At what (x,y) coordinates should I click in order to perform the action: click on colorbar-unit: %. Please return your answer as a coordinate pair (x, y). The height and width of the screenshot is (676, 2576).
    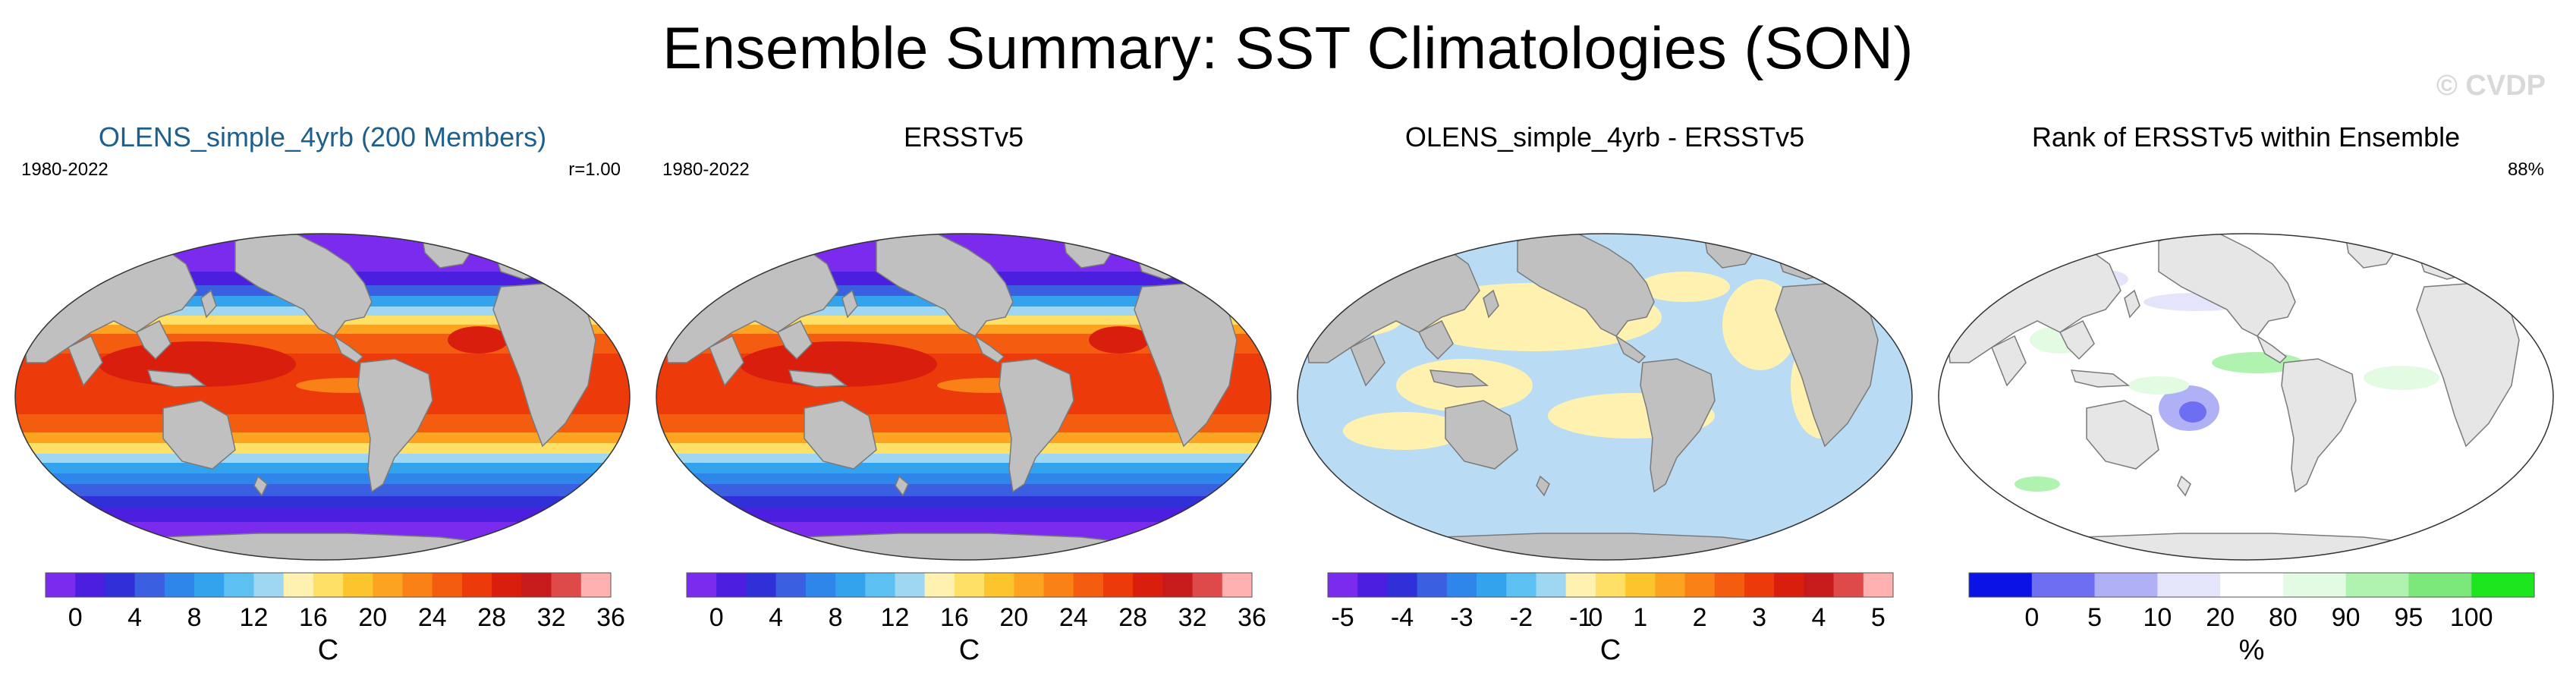
    Looking at the image, I should click on (2252, 650).